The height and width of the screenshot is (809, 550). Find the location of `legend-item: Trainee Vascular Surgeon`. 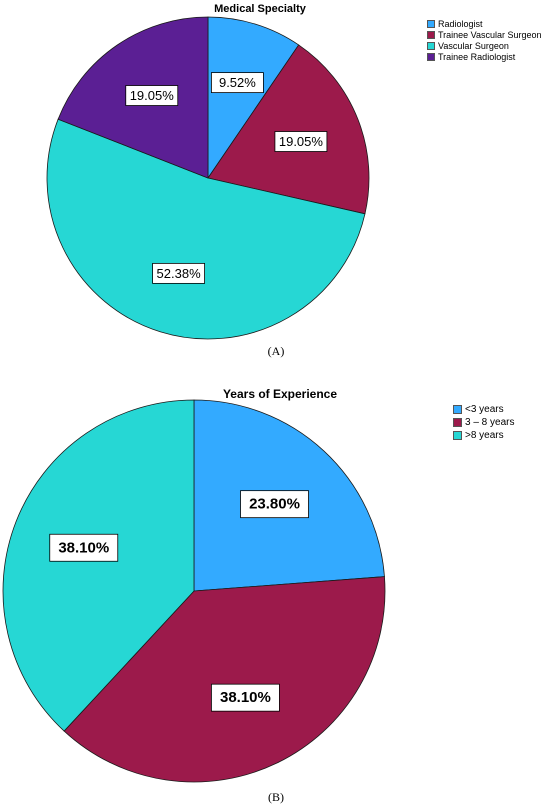

legend-item: Trainee Vascular Surgeon is located at coordinates (484, 34).